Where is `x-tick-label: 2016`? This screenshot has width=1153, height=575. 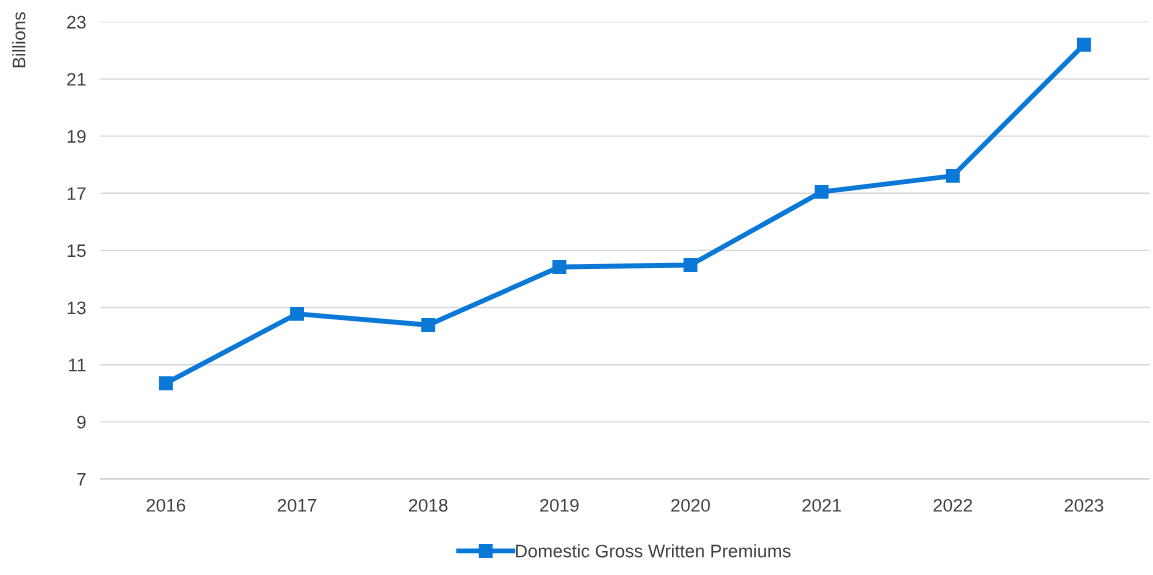
x-tick-label: 2016 is located at coordinates (166, 505).